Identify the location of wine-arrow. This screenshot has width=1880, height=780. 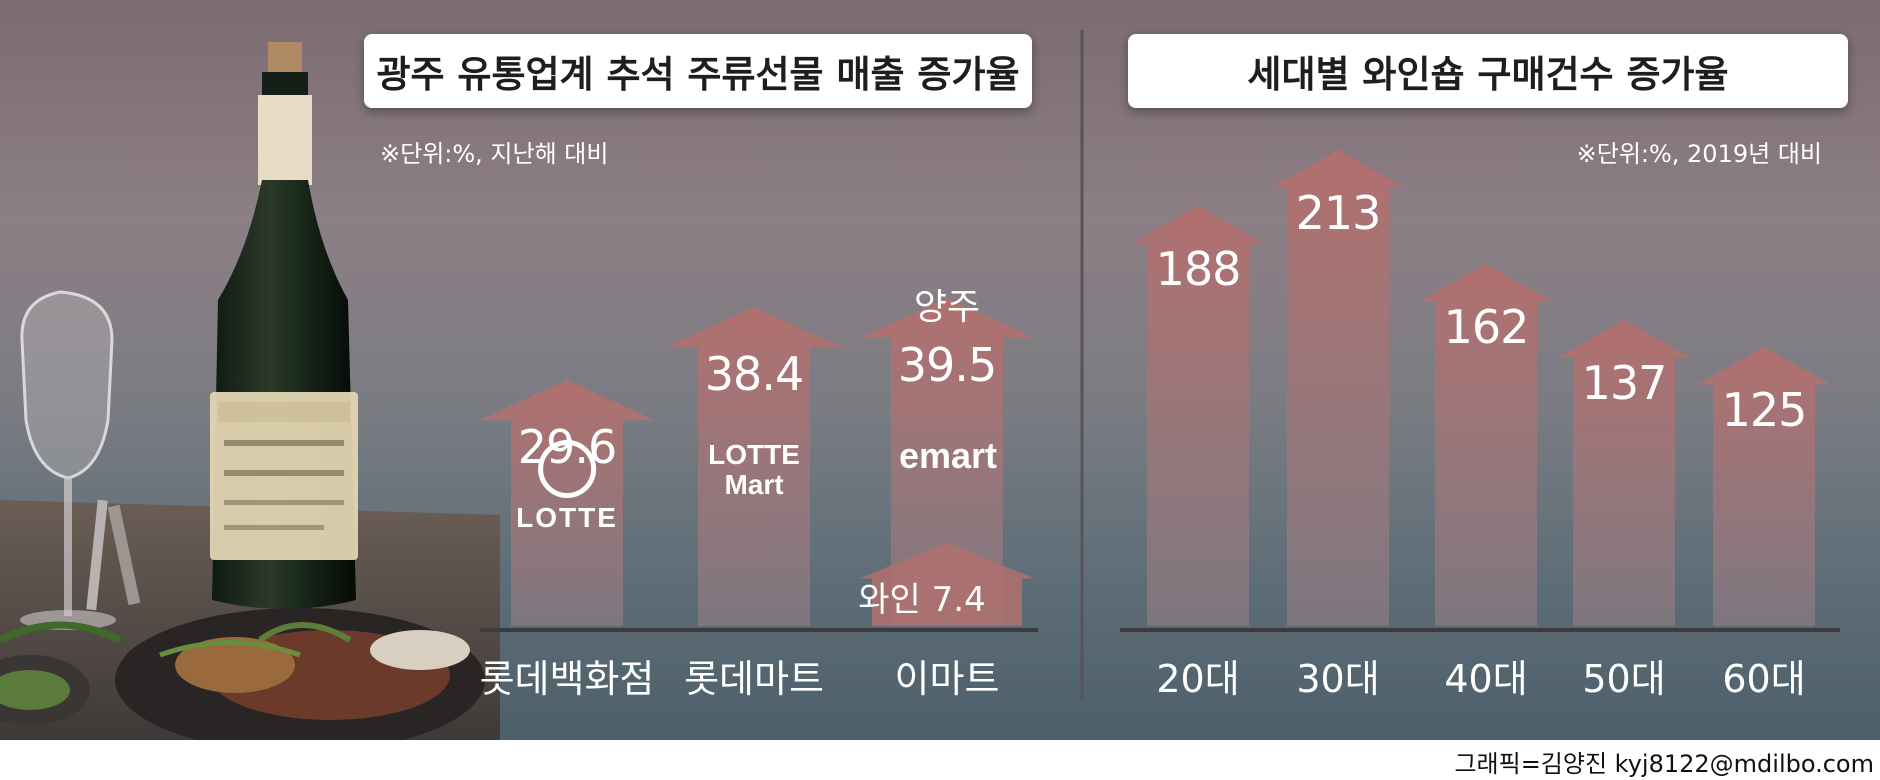
(947, 584).